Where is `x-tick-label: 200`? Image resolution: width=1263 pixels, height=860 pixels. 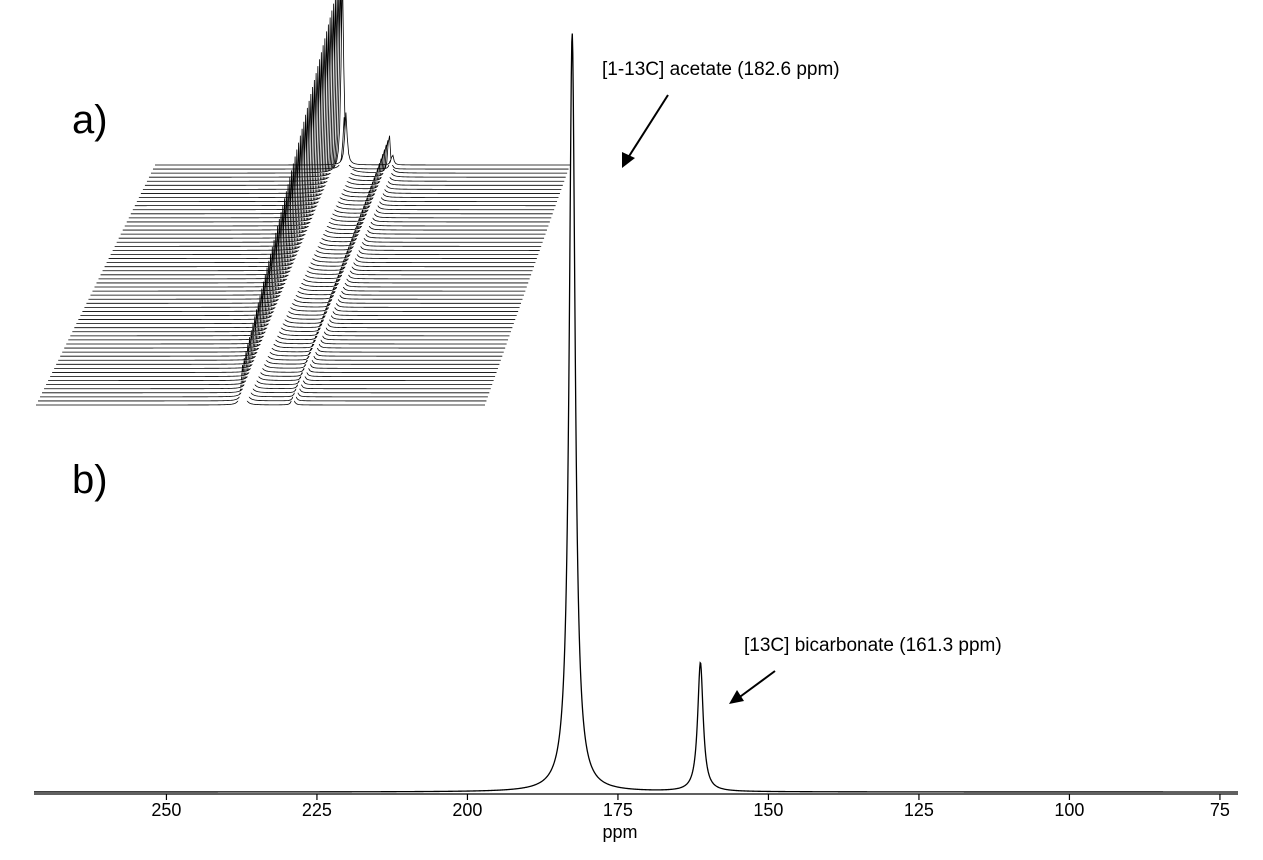
x-tick-label: 200 is located at coordinates (467, 810).